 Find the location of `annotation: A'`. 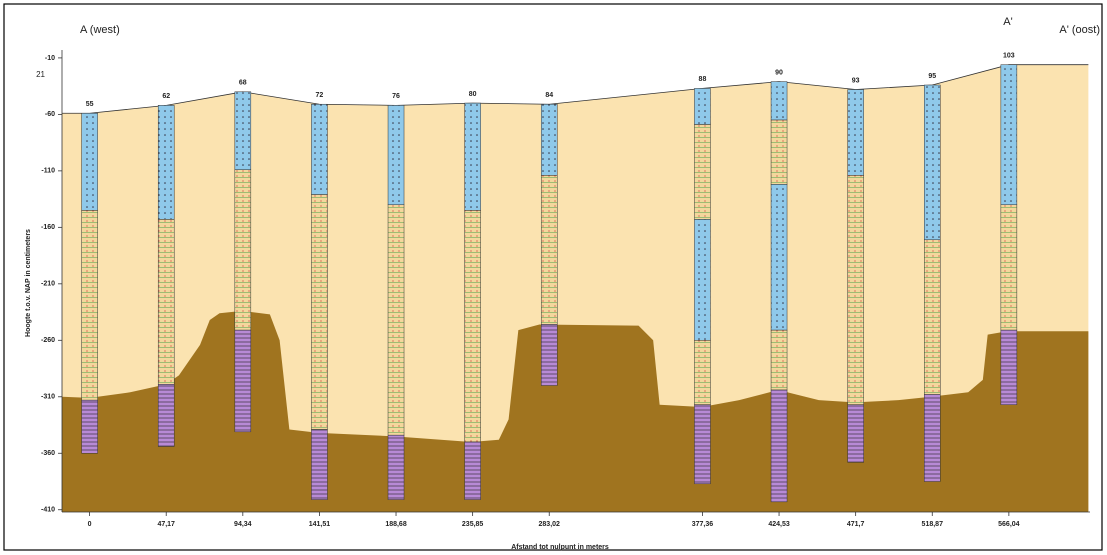

annotation: A' is located at coordinates (1007, 22).